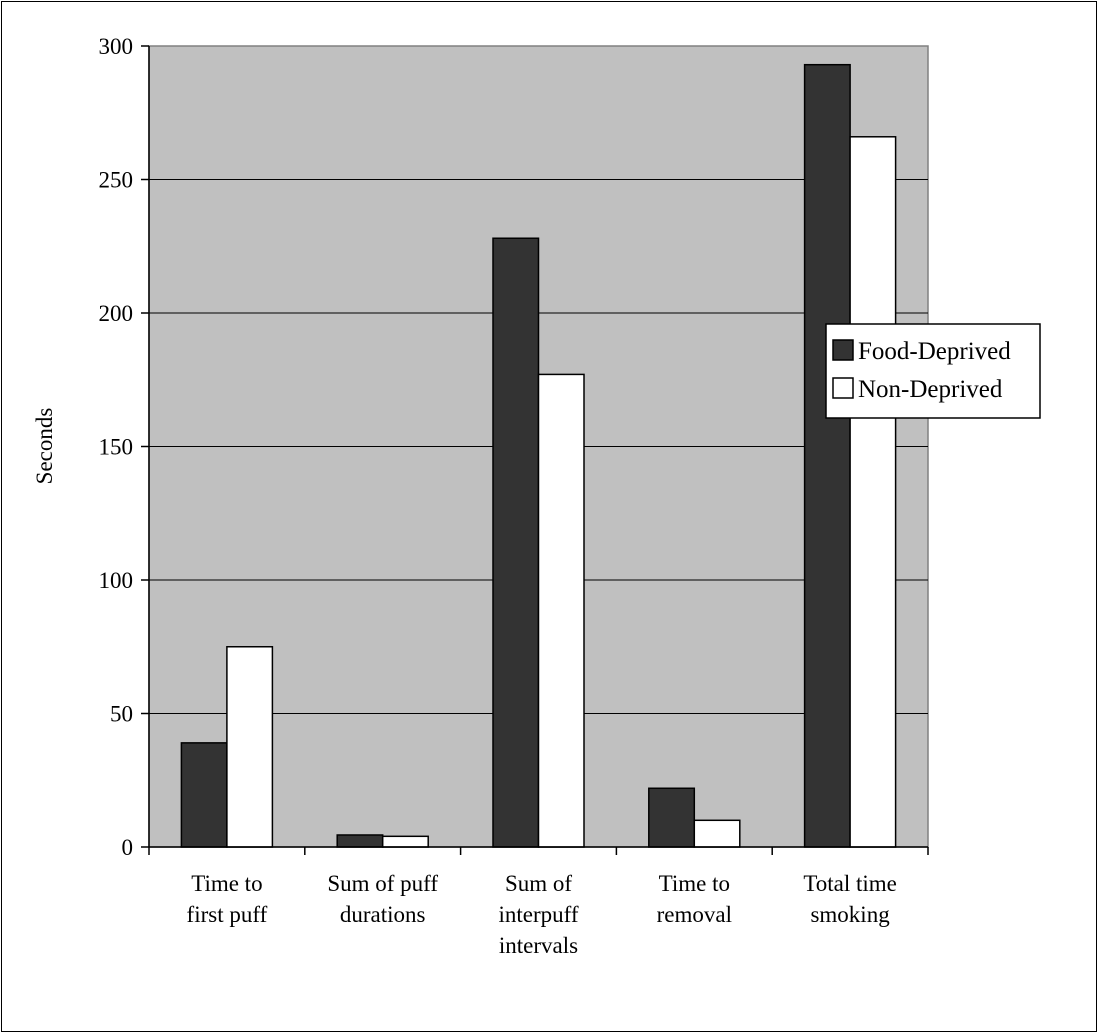  Describe the element at coordinates (227, 899) in the screenshot. I see `x-category-label: Time to first puff` at that location.